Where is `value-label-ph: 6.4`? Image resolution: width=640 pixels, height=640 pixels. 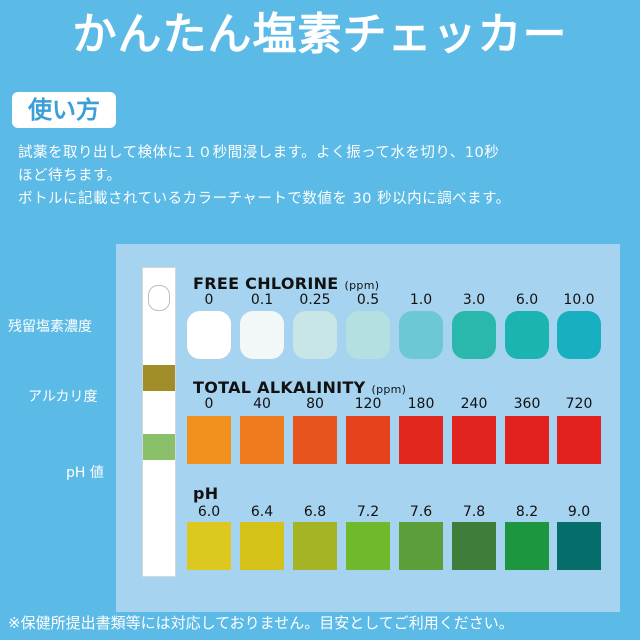
value-label-ph: 6.4 is located at coordinates (262, 512).